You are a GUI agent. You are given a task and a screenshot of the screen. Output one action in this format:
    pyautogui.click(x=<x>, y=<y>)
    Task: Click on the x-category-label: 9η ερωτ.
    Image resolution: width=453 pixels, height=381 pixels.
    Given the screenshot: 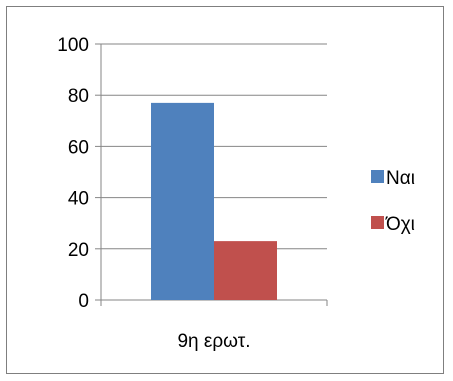 What is the action you would take?
    pyautogui.click(x=213, y=341)
    